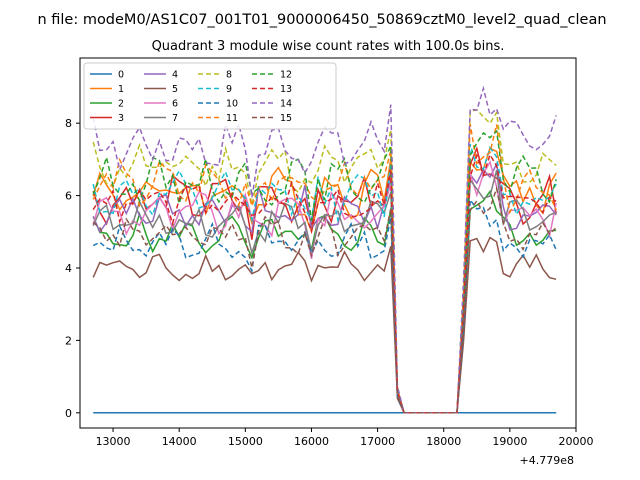  Describe the element at coordinates (68, 196) in the screenshot. I see `y-tick-label: 6` at that location.